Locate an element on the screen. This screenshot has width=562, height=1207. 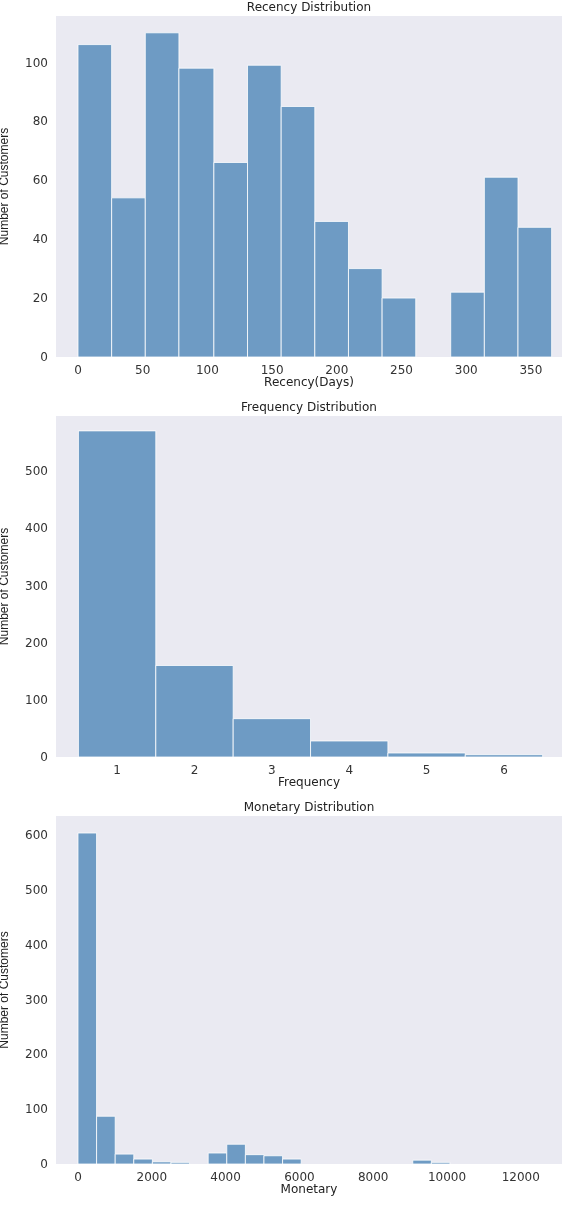
y-tick-label: 60 is located at coordinates (40, 180).